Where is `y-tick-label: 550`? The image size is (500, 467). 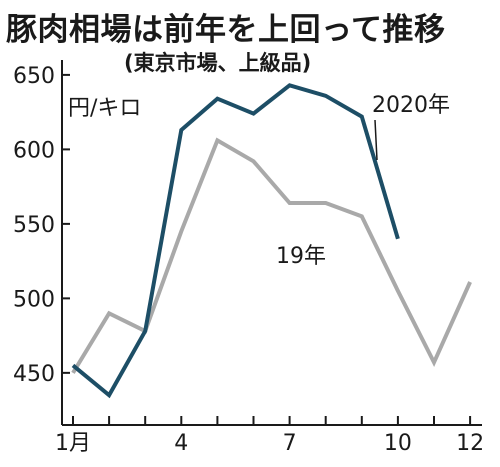 y-tick-label: 550 is located at coordinates (34, 225).